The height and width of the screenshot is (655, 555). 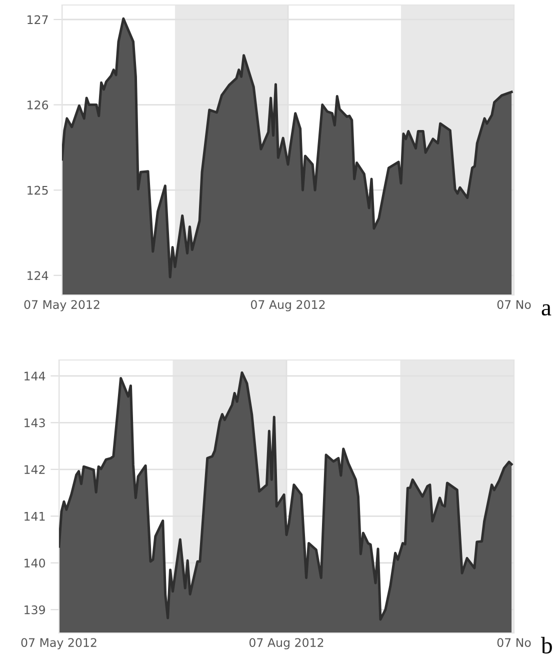 I want to click on text: b, so click(x=546, y=645).